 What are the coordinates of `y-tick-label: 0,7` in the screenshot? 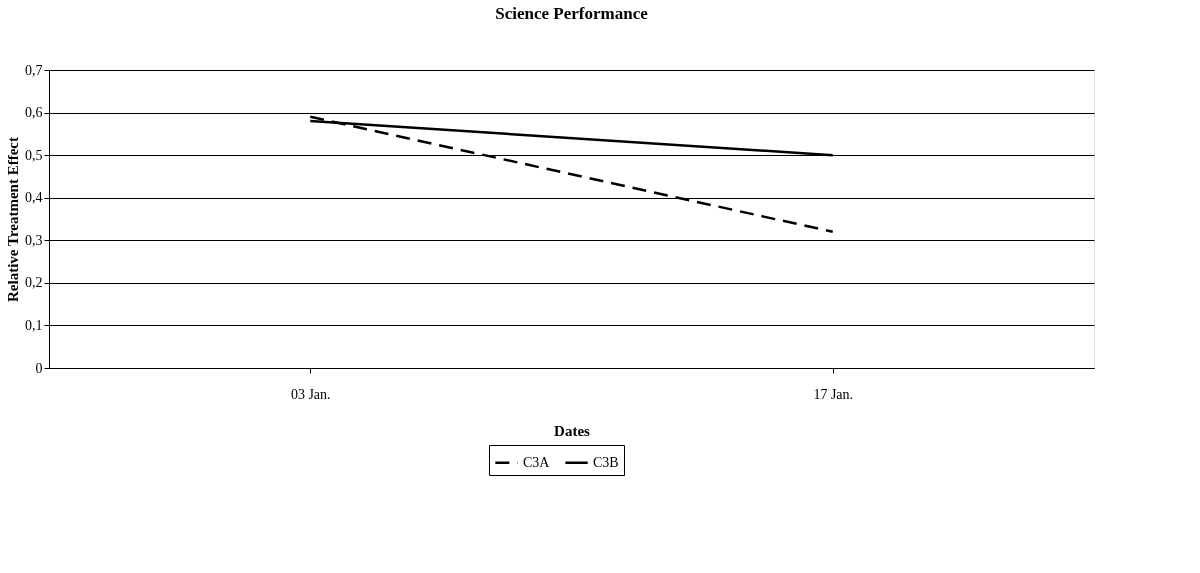 It's located at (34, 70).